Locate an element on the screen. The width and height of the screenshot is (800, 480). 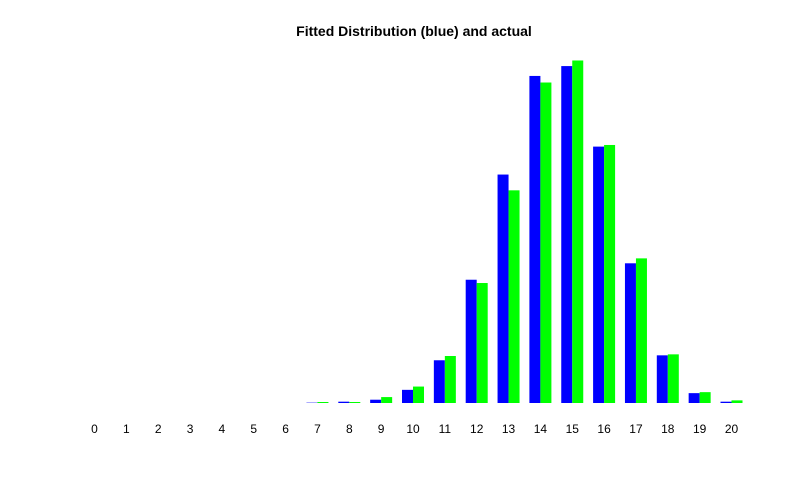
x-tick-label: 10 is located at coordinates (413, 429).